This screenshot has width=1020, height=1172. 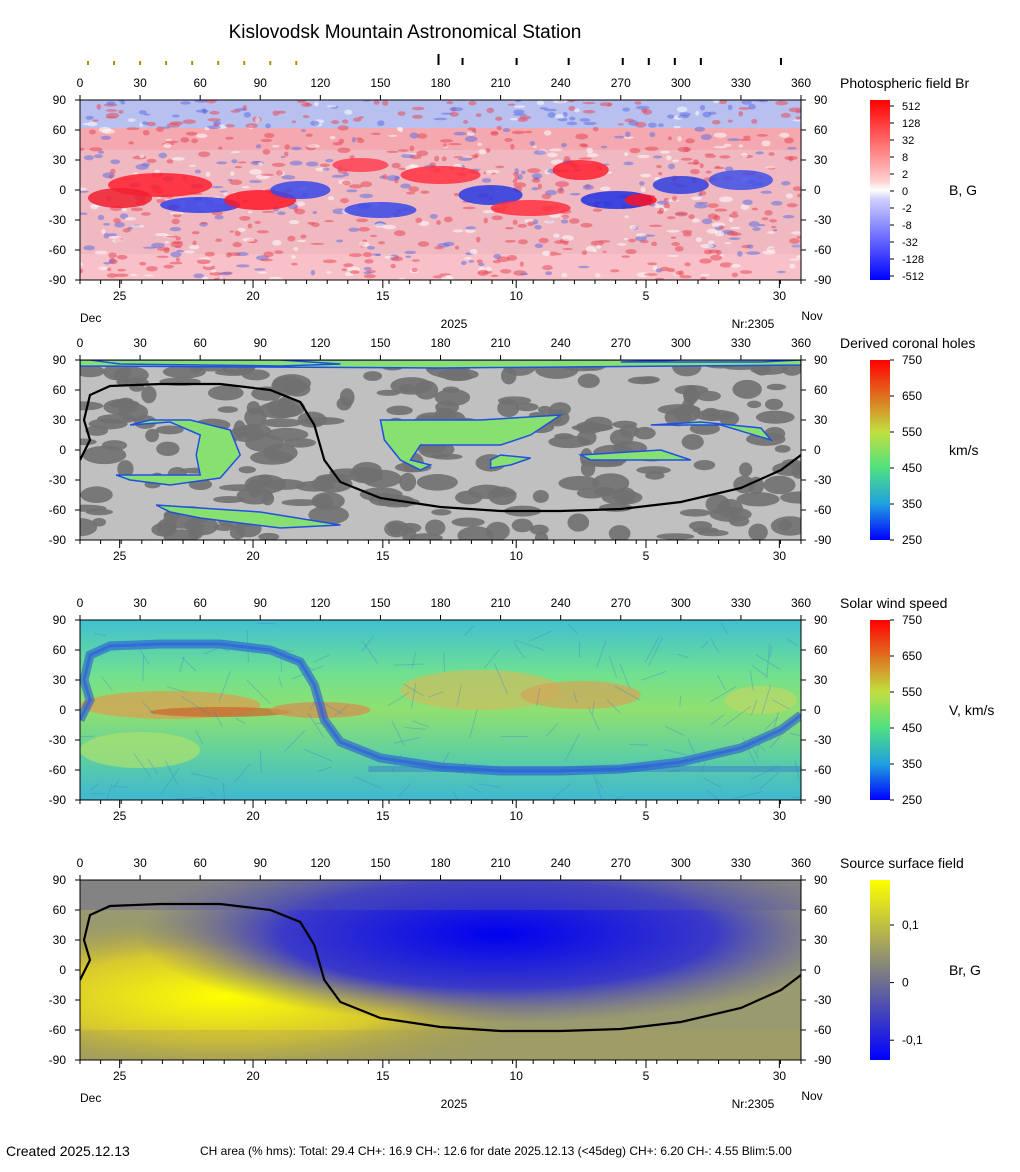 I want to click on x-tick-label: 210, so click(x=501, y=343).